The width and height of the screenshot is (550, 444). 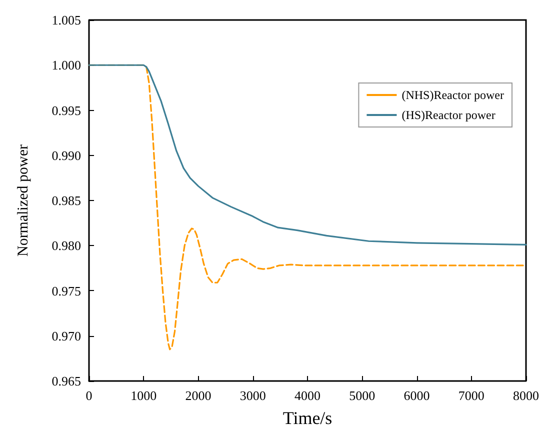 I want to click on y-tick-label: 1.005, so click(x=66, y=20).